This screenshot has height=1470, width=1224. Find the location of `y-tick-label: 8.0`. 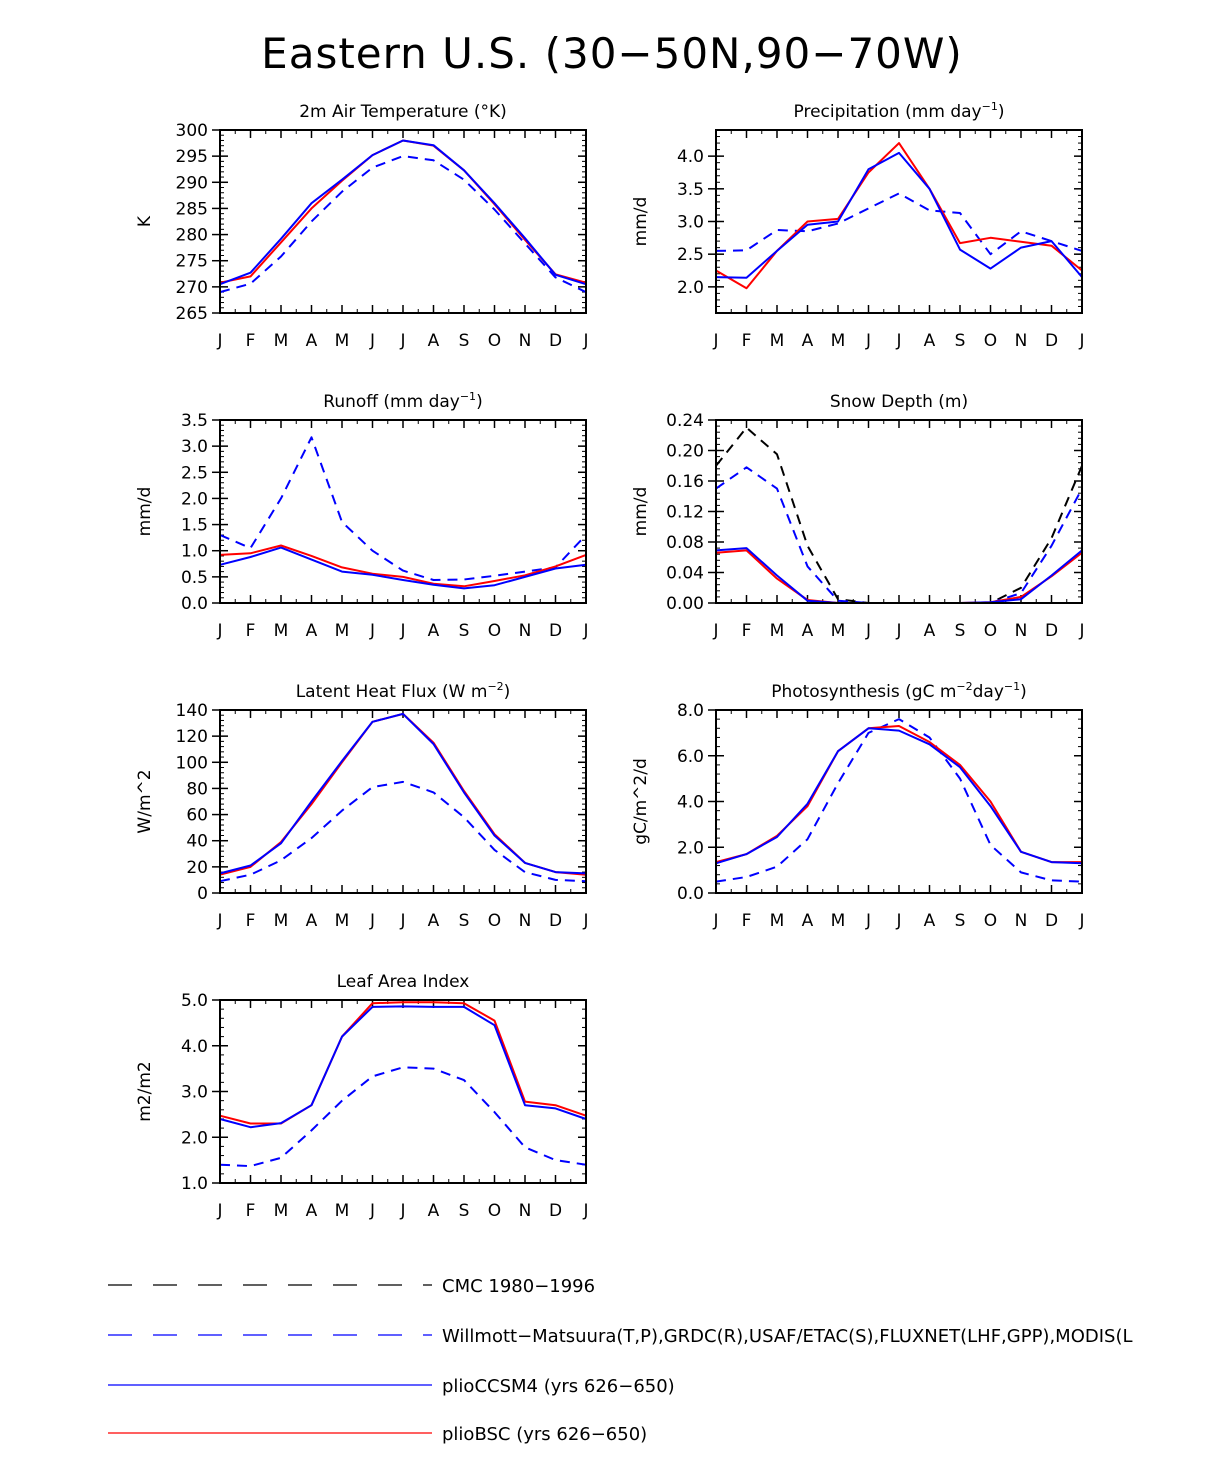

y-tick-label: 8.0 is located at coordinates (690, 711).